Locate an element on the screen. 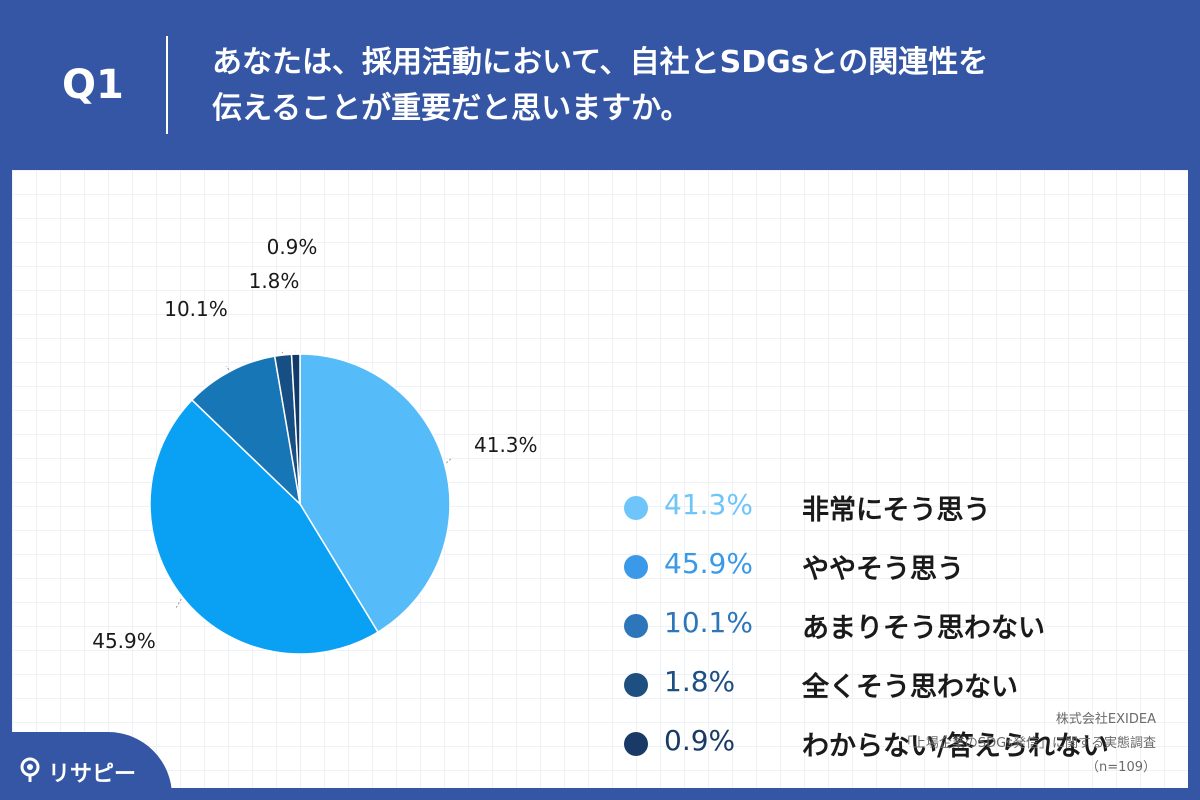  slice-value-label: 45.9% is located at coordinates (124, 641).